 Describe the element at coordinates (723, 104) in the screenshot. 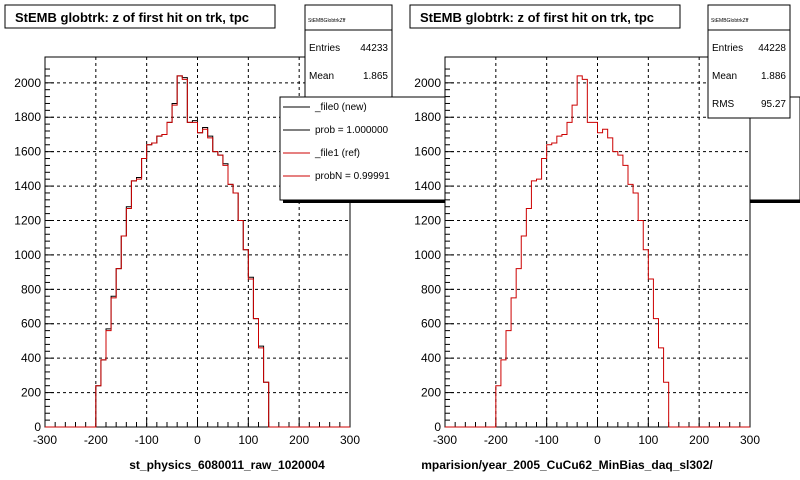

I see `stats-label: RMS` at that location.